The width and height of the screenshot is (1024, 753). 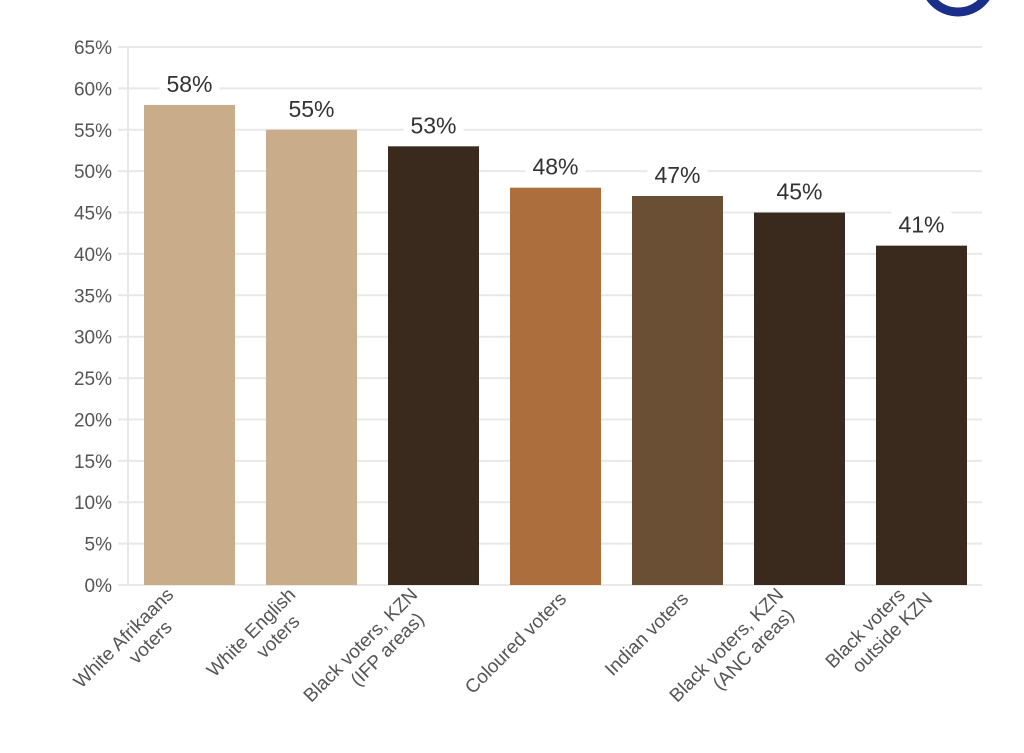 What do you see at coordinates (93, 172) in the screenshot?
I see `y-tick-label: 50%` at bounding box center [93, 172].